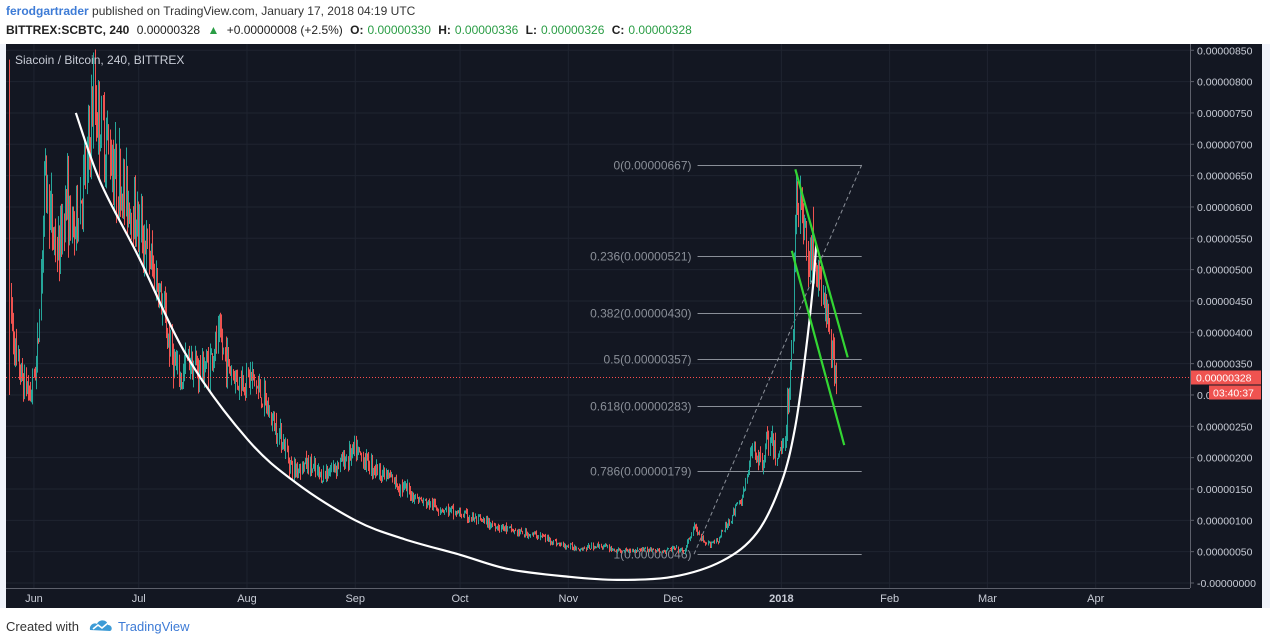  I want to click on fib-level-label: 0.5(0.00000357), so click(647, 360).